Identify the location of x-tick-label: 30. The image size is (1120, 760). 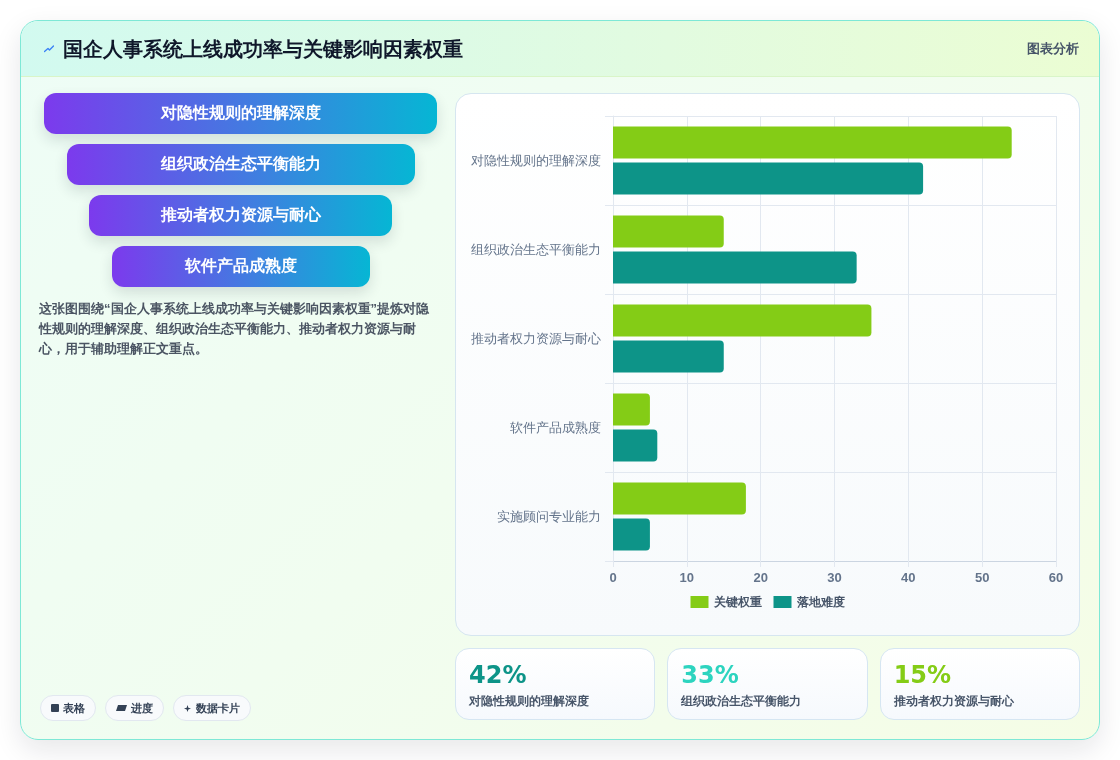
(834, 577).